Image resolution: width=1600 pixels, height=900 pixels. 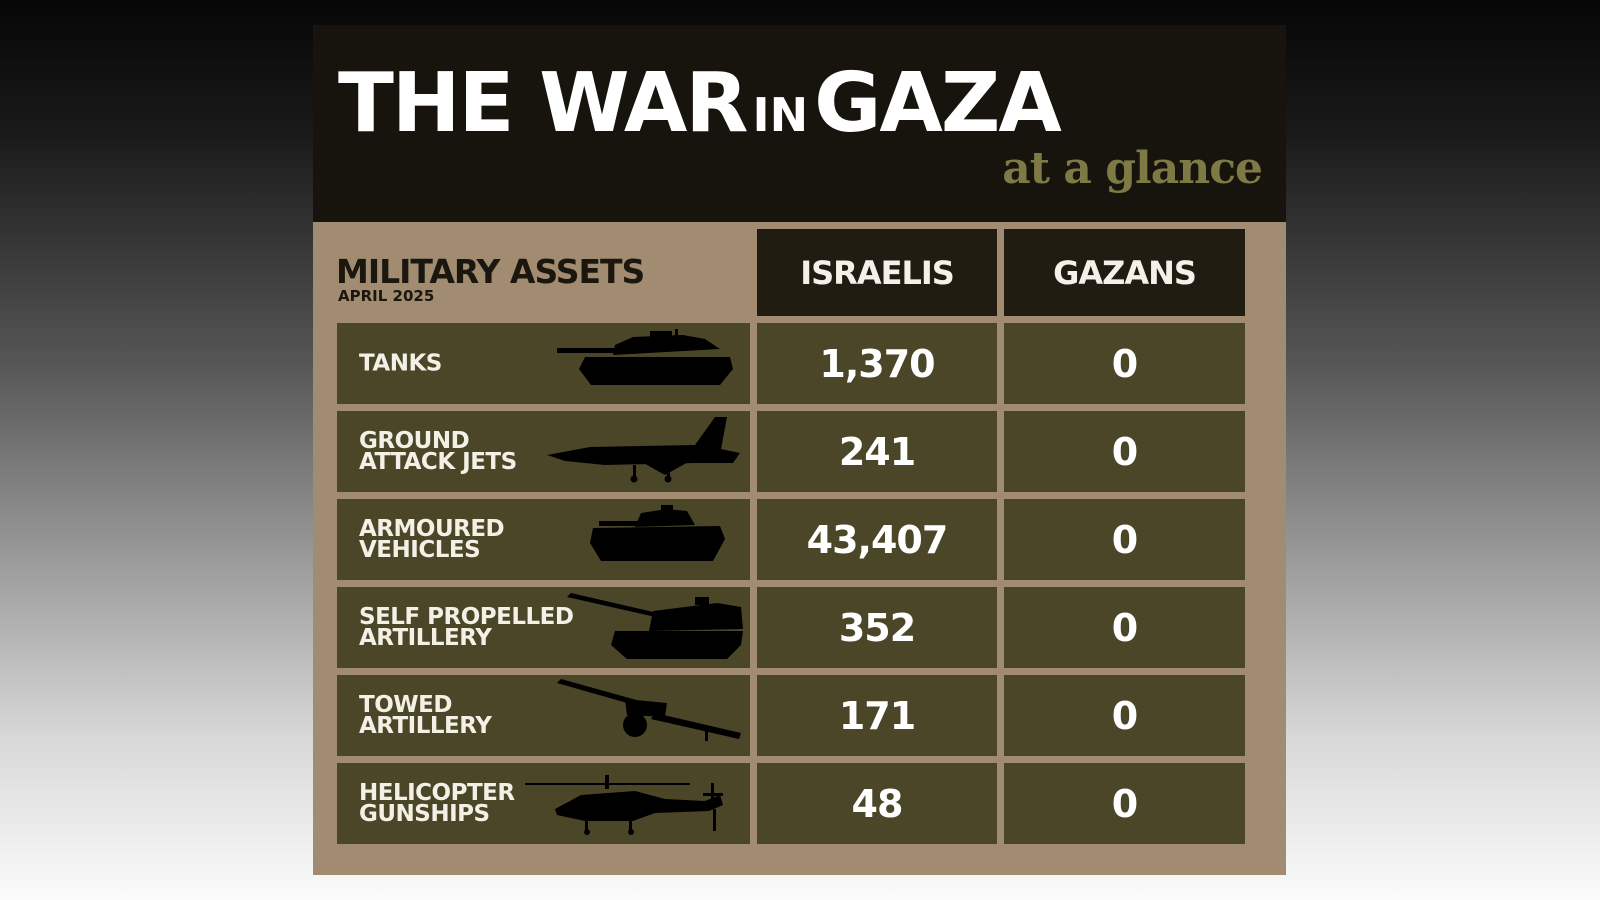 I want to click on header-banner: THE WAR INGAZA at a glance, so click(x=799, y=123).